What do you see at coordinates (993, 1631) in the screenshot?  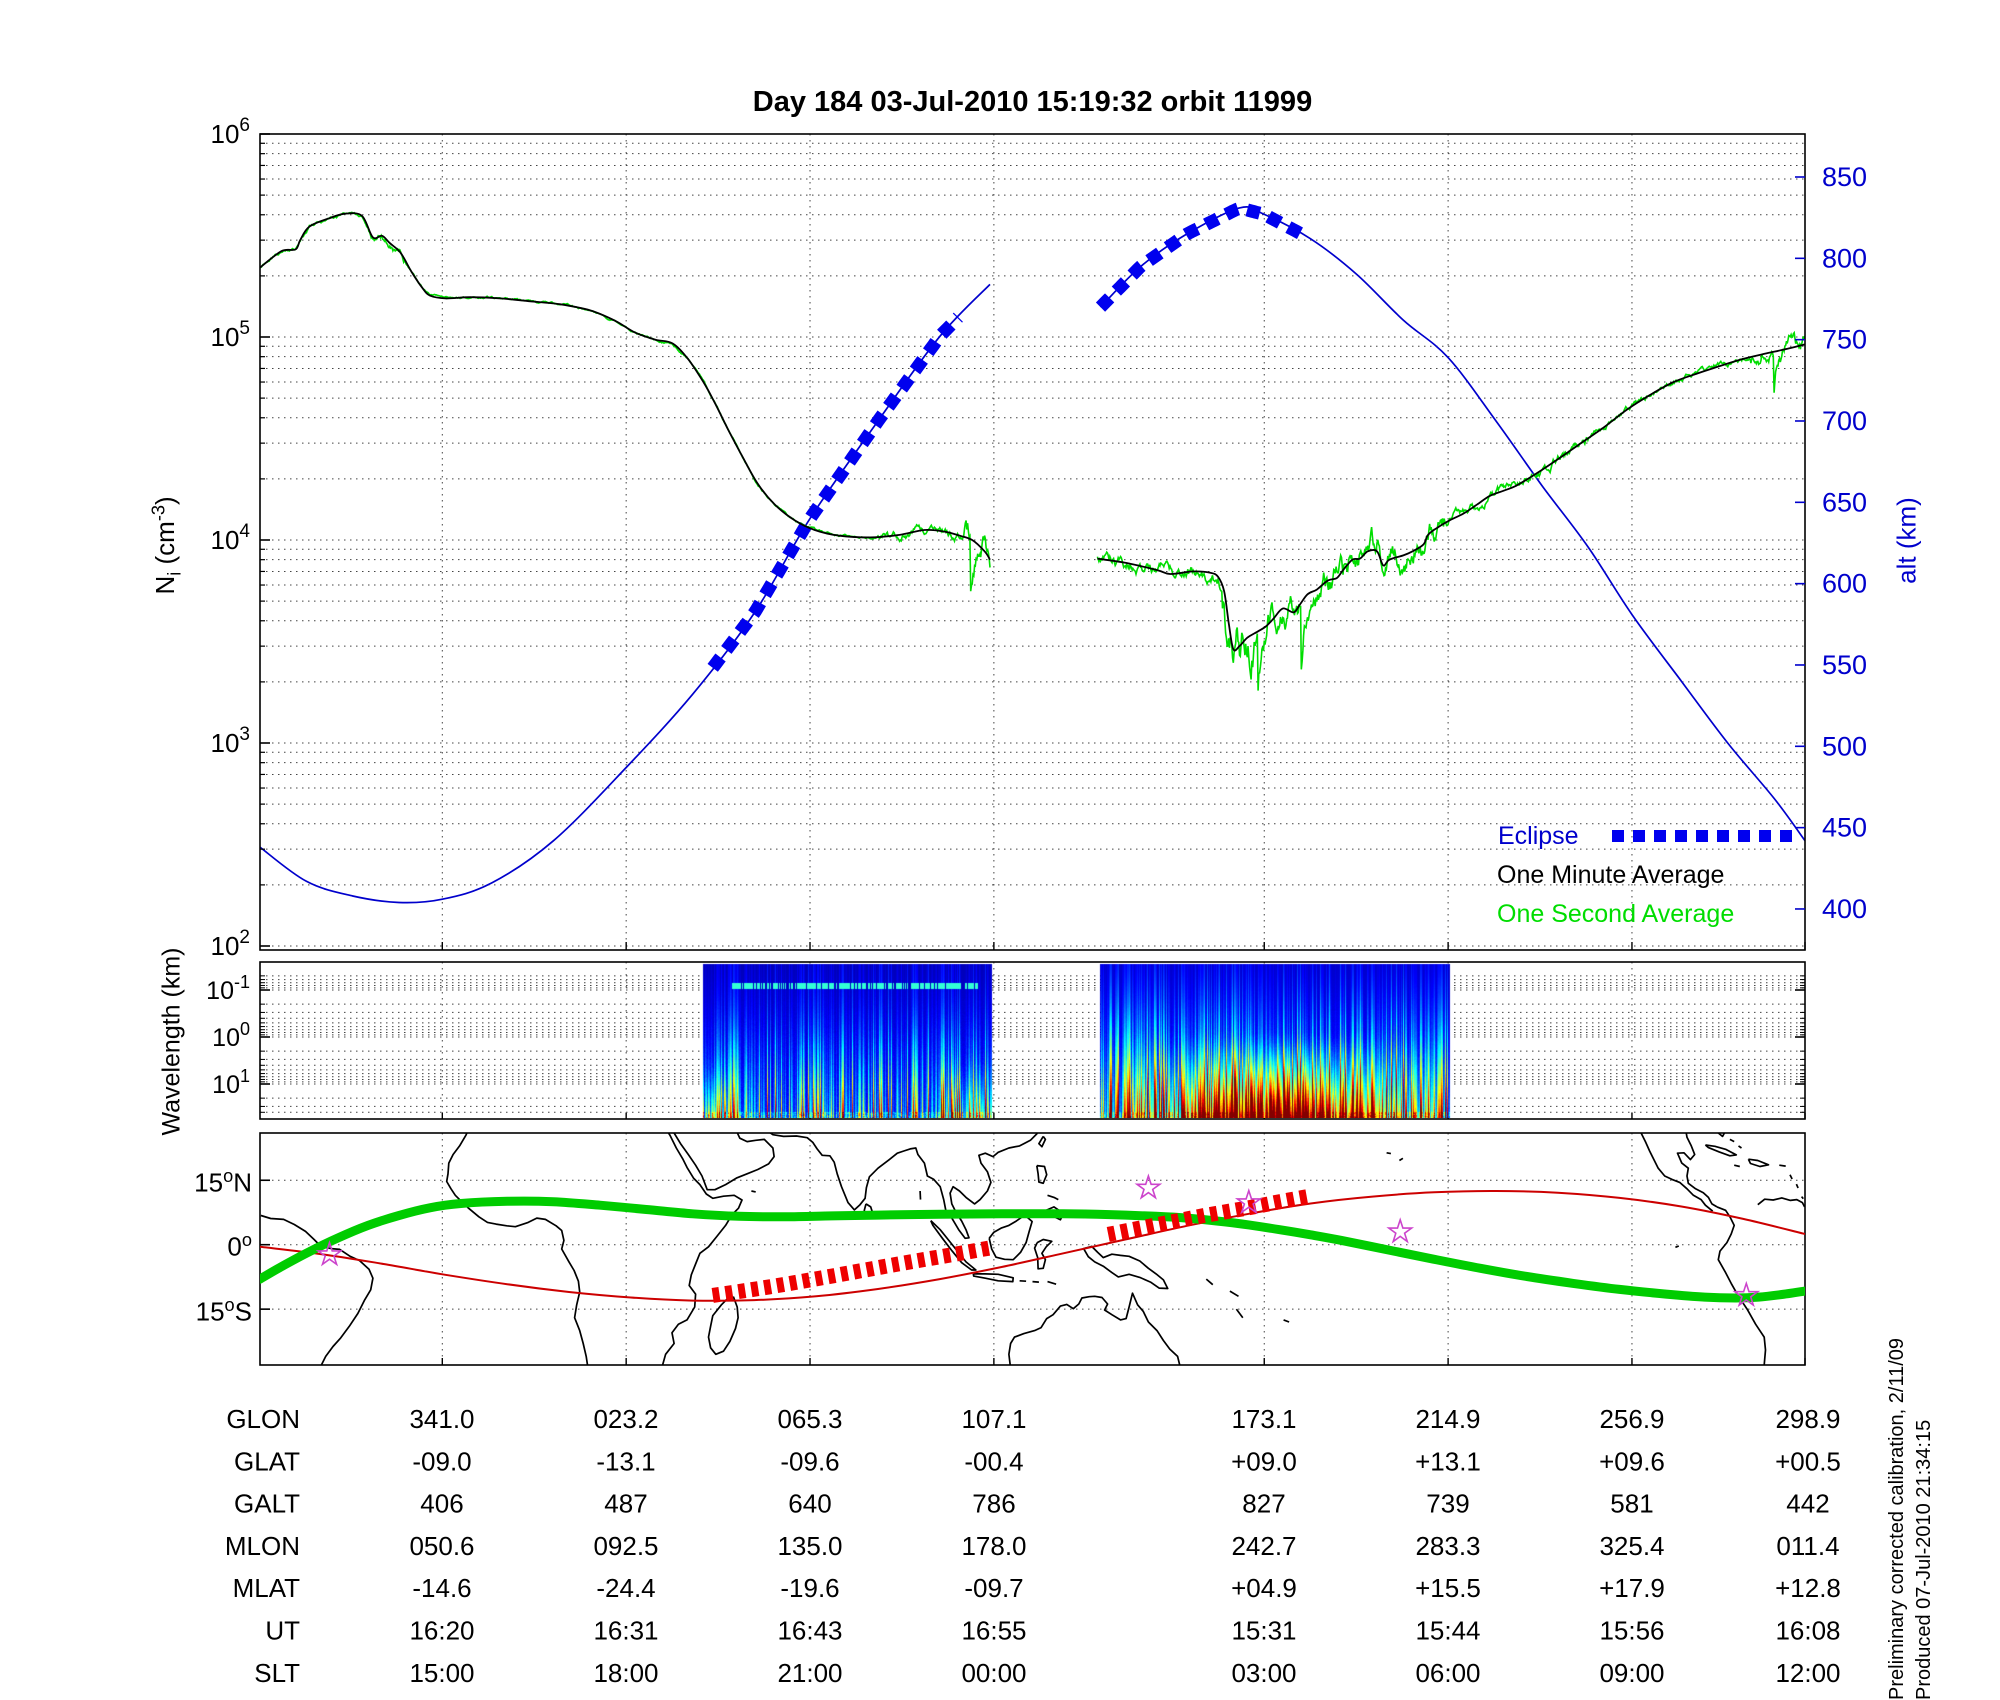 I see `table-cell: 16:55` at bounding box center [993, 1631].